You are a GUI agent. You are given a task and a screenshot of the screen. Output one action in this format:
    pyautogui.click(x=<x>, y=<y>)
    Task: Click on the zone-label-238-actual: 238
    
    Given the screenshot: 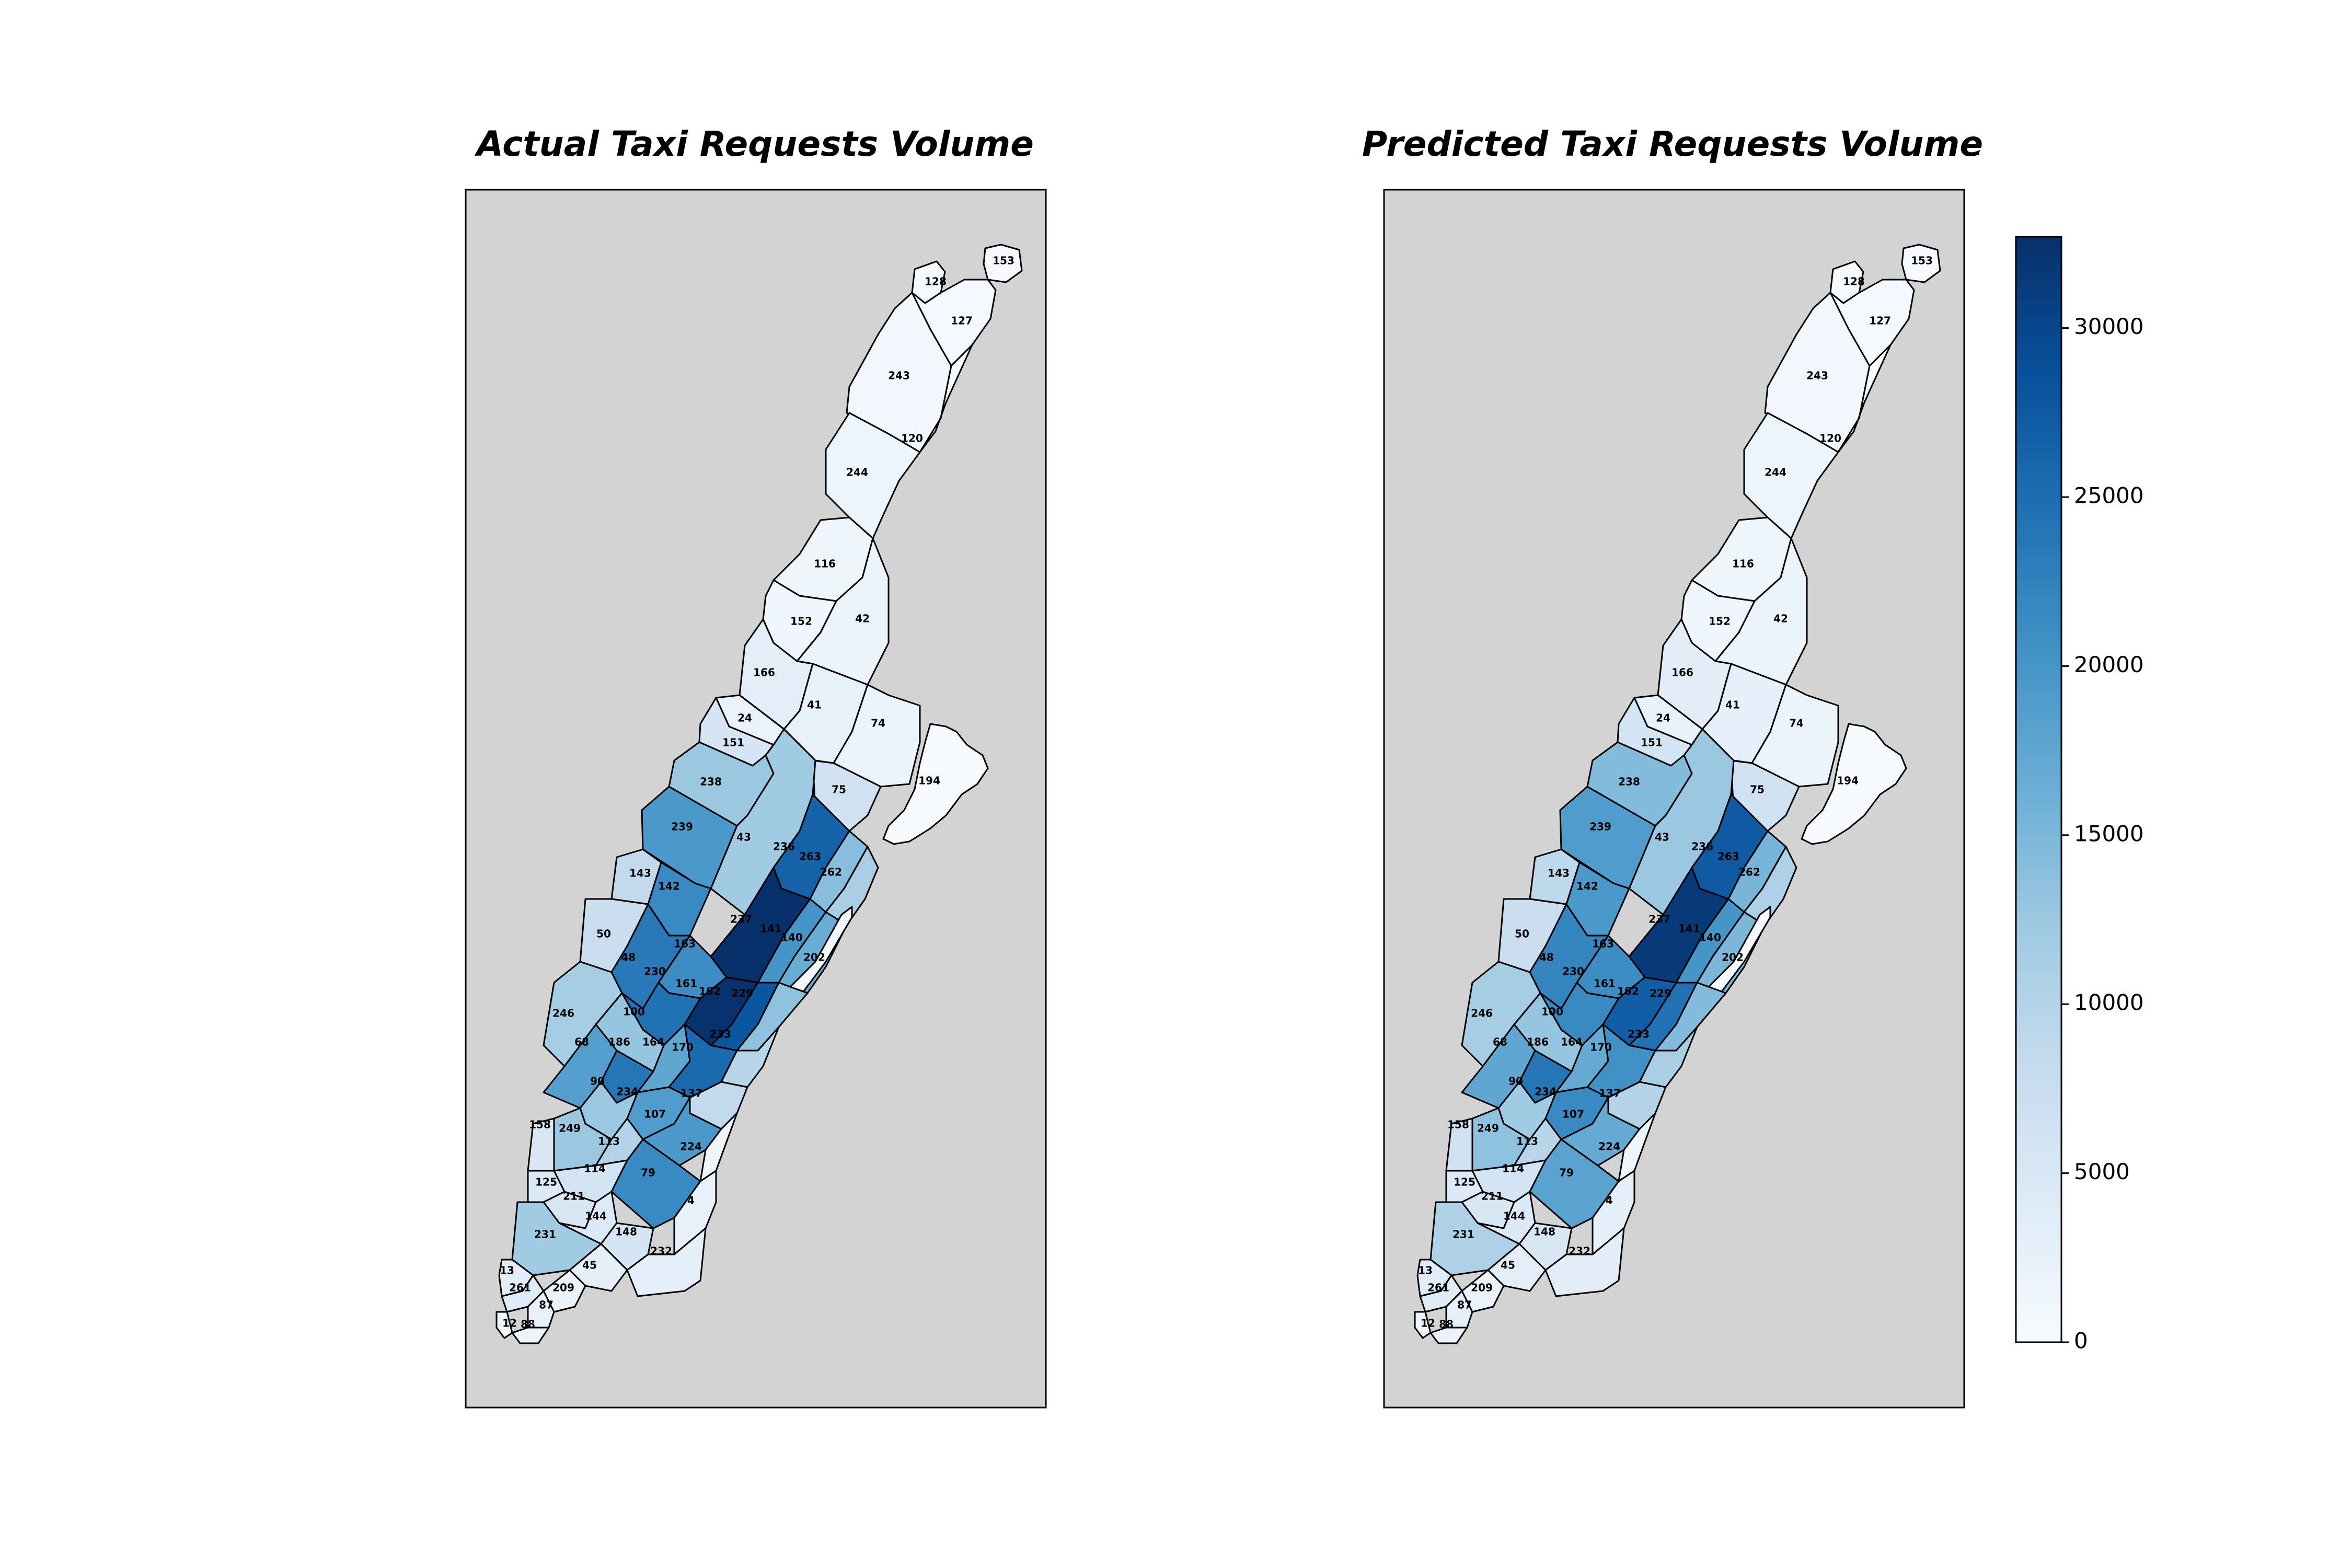 What is the action you would take?
    pyautogui.click(x=711, y=782)
    